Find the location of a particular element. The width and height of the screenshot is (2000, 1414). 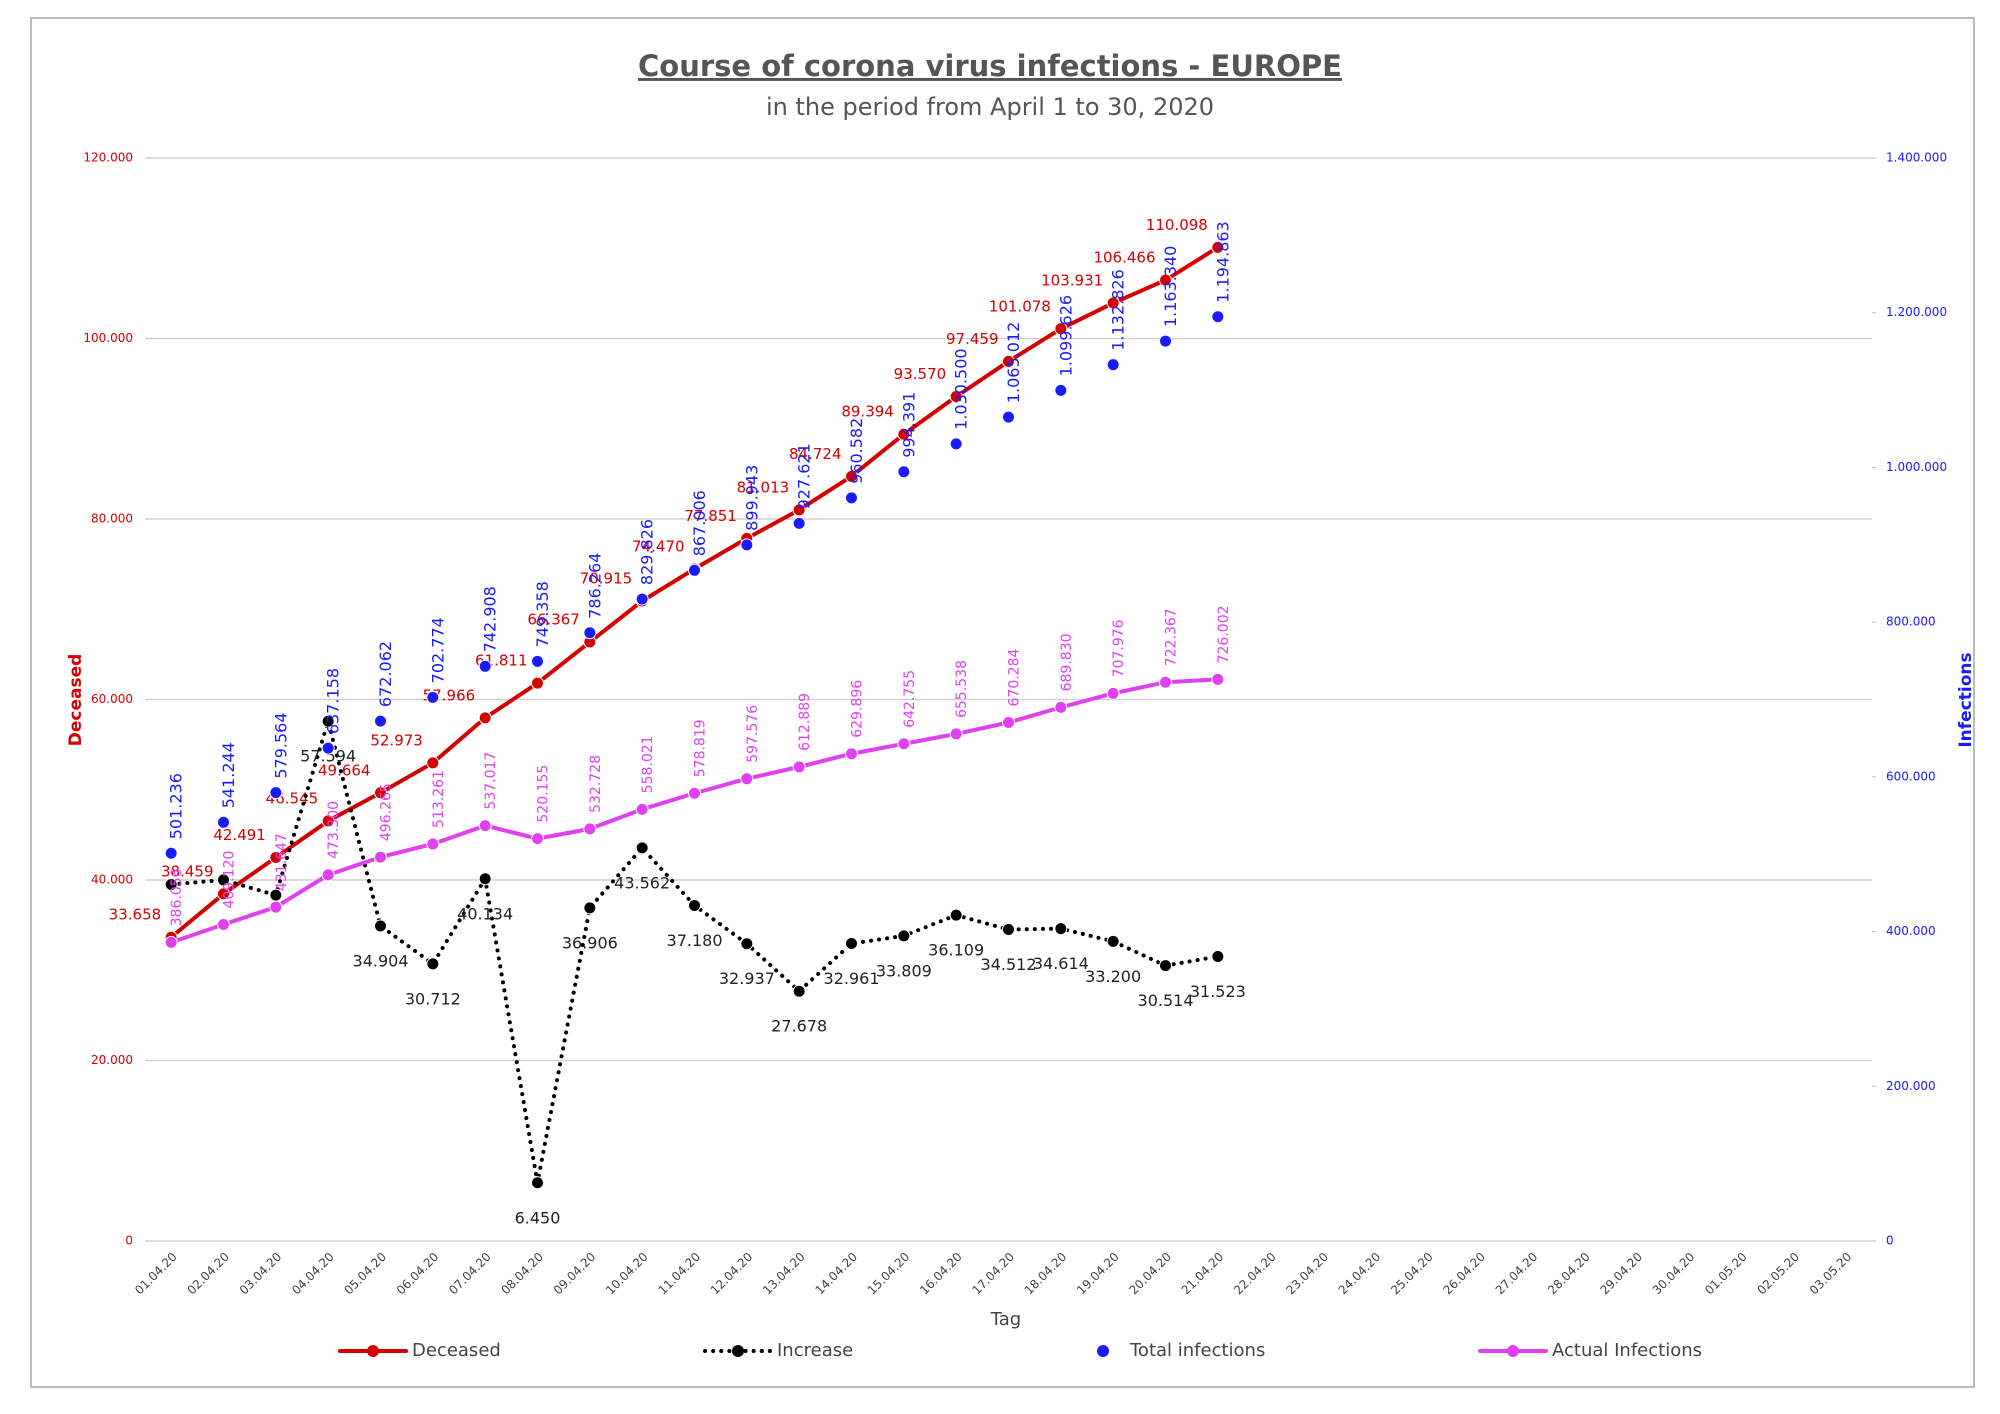

data-label: 89.394 is located at coordinates (867, 412).